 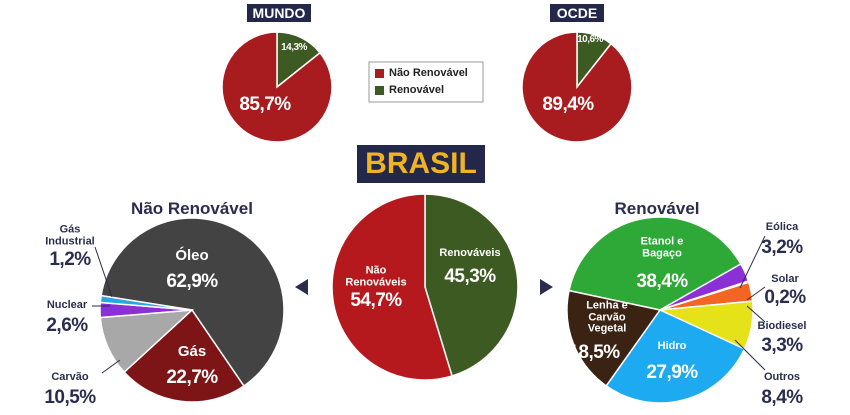 What do you see at coordinates (594, 353) in the screenshot?
I see `slice-value: 18,5%` at bounding box center [594, 353].